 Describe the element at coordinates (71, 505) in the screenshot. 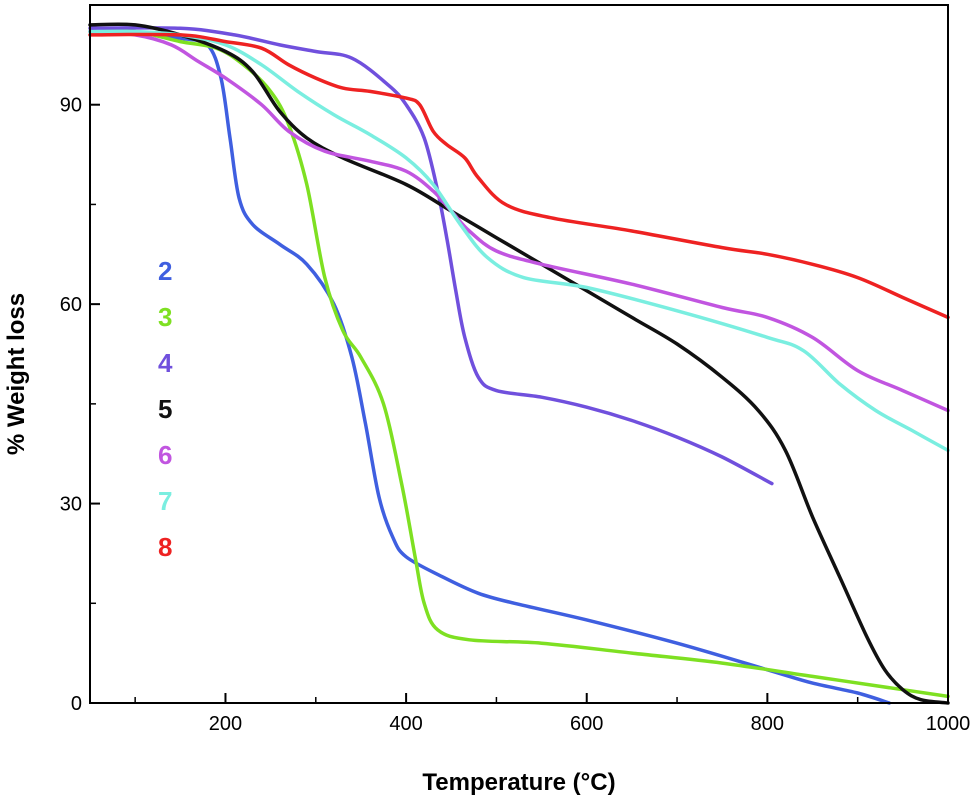

I see `y-tick-label: 30` at that location.